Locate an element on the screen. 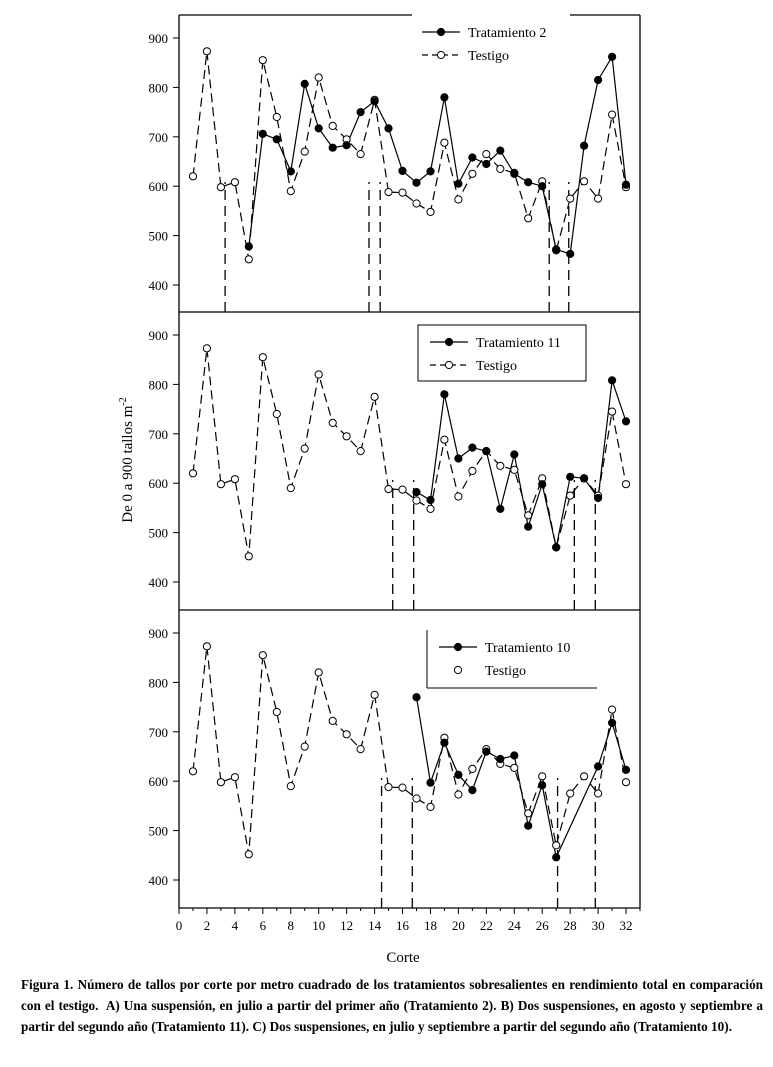  x-tick-label: 6 is located at coordinates (263, 925).